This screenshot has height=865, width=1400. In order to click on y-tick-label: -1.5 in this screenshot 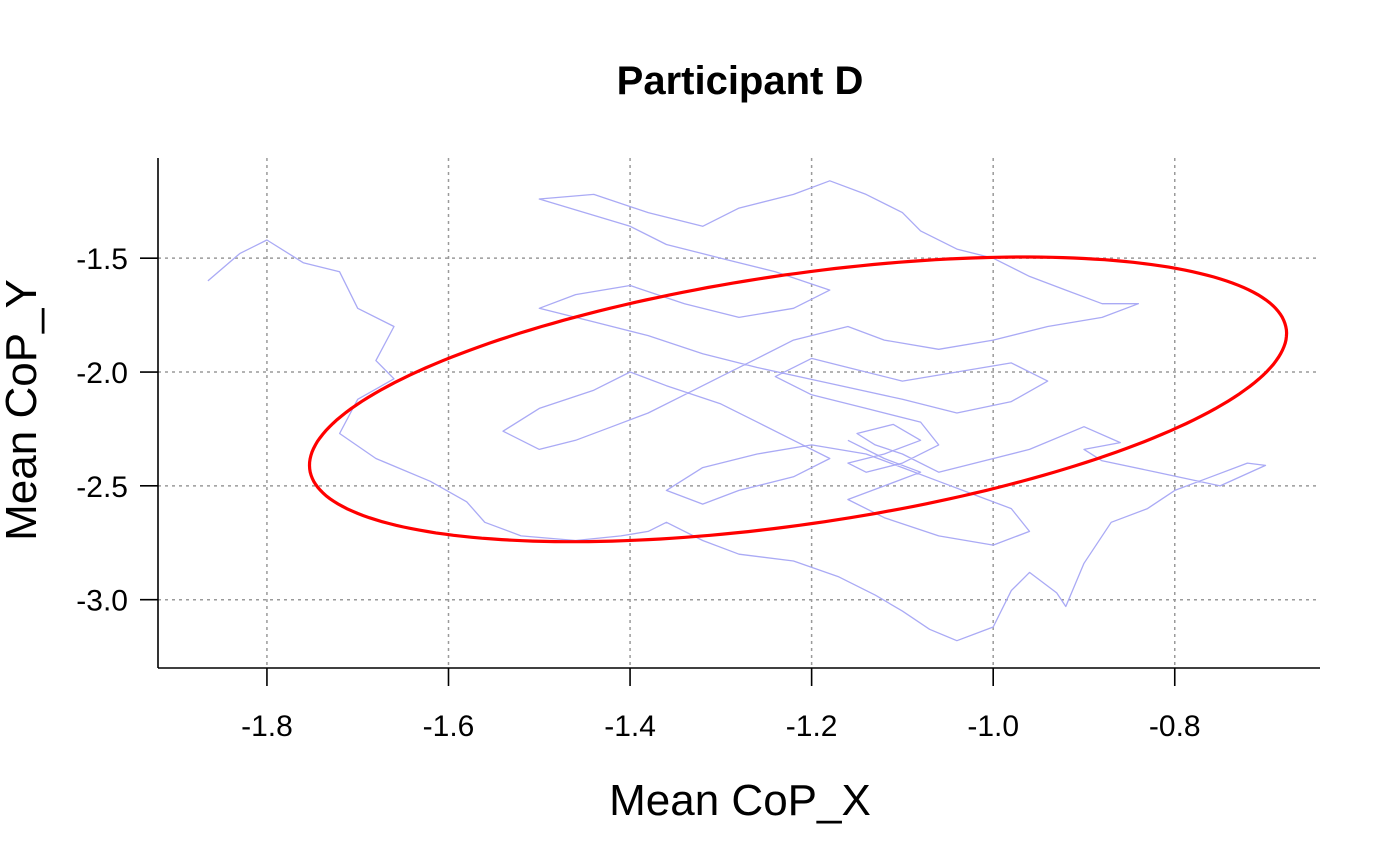, I will do `click(102, 259)`.